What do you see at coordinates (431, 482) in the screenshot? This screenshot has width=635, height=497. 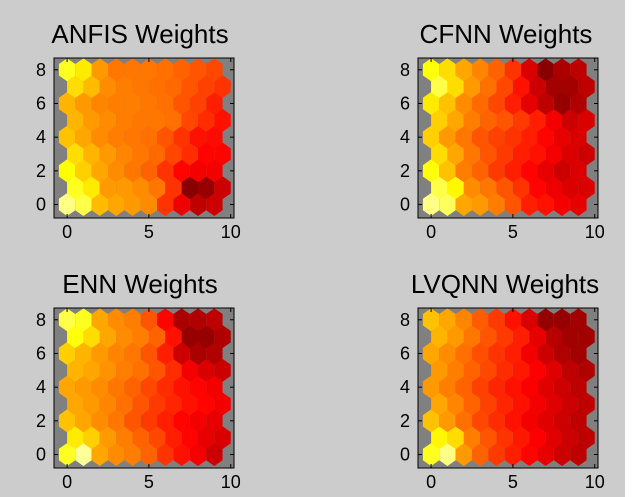 I see `x-tick-label: 0` at bounding box center [431, 482].